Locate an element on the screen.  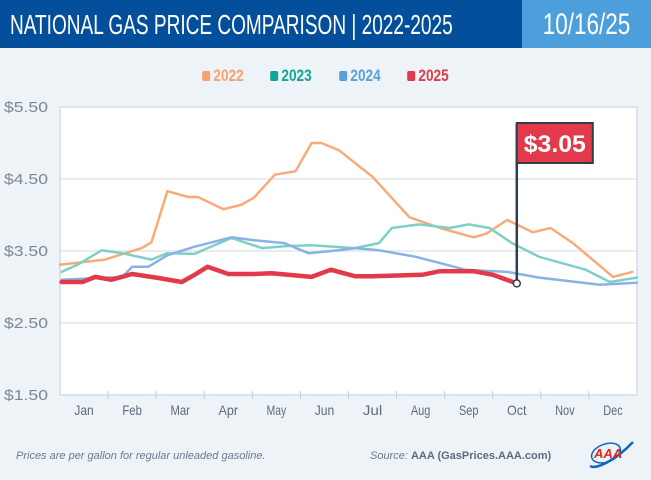
source-credit: Source: AAA (GasPrices.AAA.com) is located at coordinates (460, 456).